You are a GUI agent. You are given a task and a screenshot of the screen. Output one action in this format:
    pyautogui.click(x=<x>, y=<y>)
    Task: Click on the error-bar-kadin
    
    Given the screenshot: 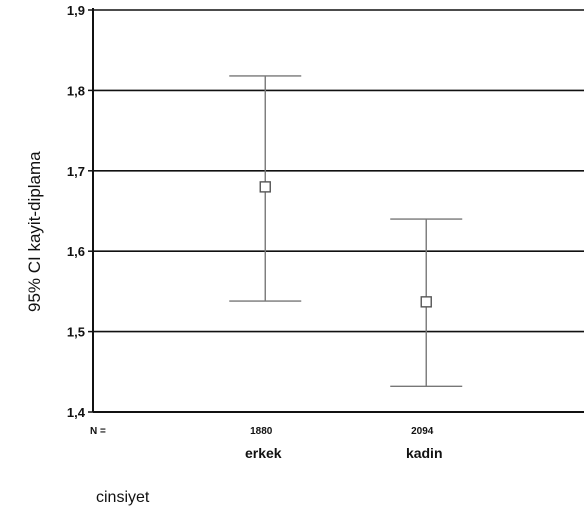 What is the action you would take?
    pyautogui.click(x=426, y=302)
    